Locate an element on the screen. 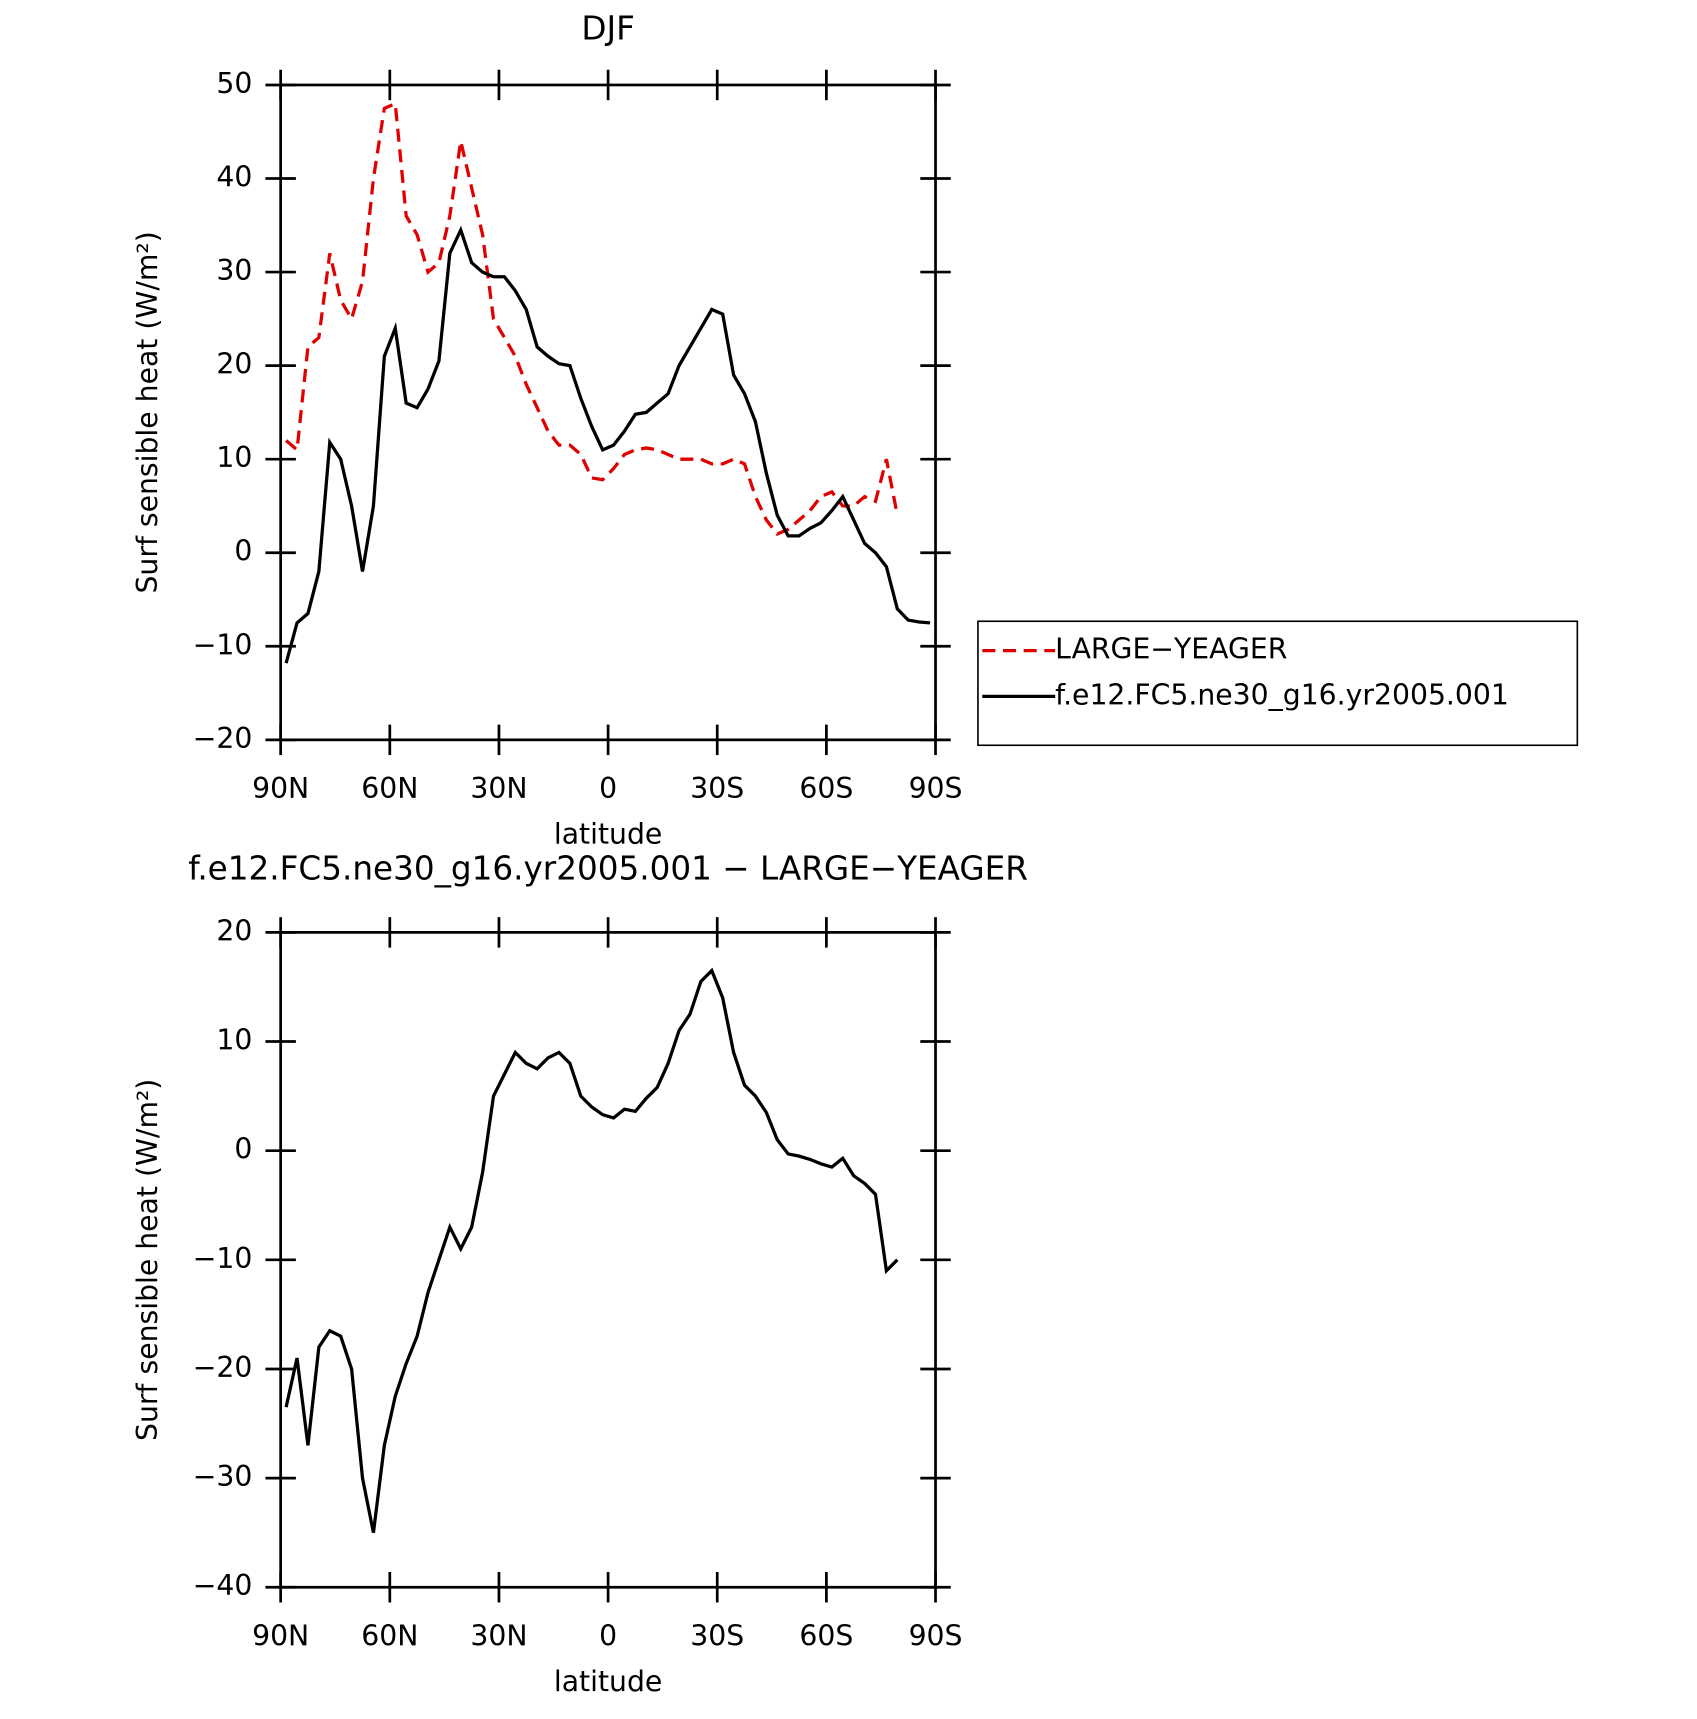 Image resolution: width=1697 pixels, height=1719 pixels. y-tick-label: −40 is located at coordinates (223, 1585).